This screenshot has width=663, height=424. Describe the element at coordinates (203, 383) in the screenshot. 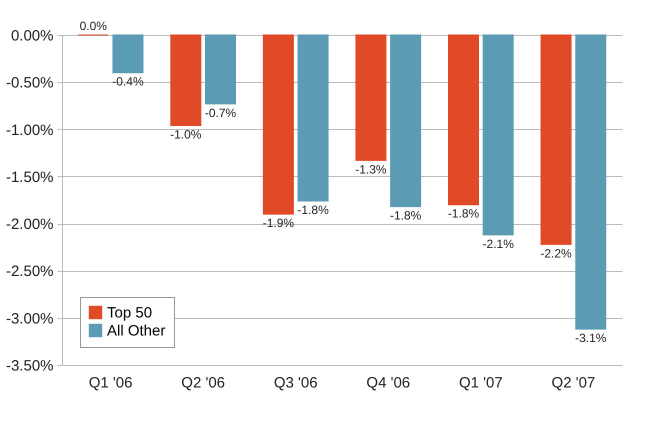

I see `x-tick-label: Q2 '06` at that location.